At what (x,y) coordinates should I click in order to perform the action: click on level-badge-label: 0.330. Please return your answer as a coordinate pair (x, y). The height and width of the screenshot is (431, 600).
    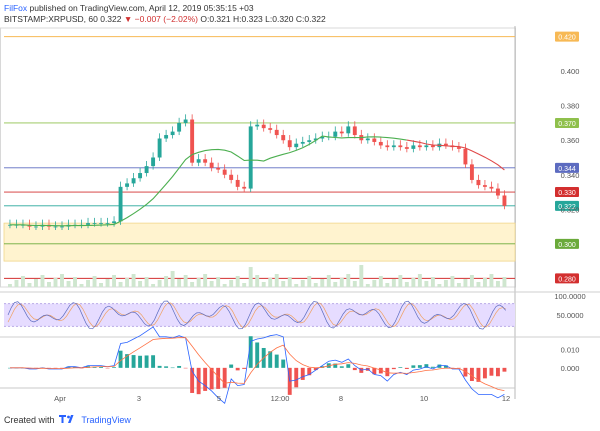
    Looking at the image, I should click on (567, 193).